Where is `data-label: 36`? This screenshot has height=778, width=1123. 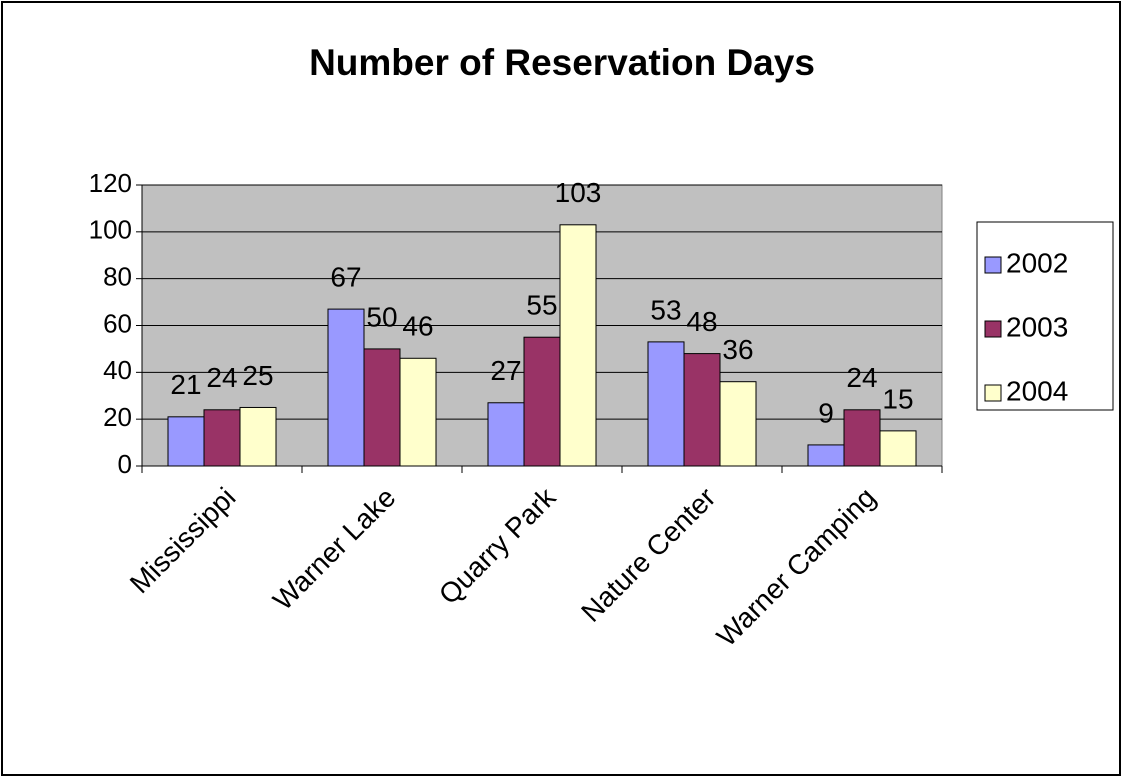 data-label: 36 is located at coordinates (737, 349).